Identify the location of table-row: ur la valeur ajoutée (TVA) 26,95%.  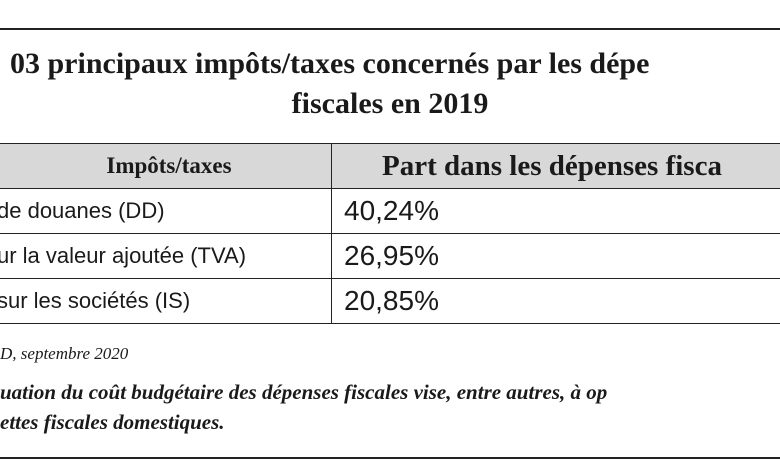
(390, 256).